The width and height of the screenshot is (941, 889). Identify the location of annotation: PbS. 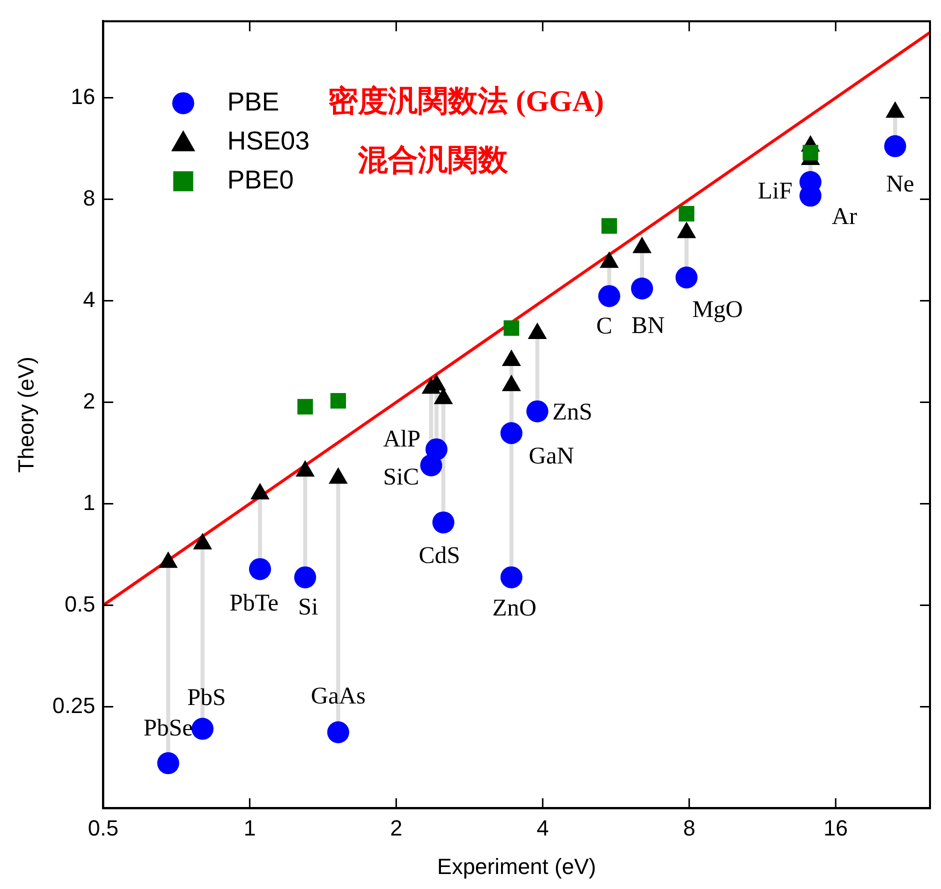
(206, 698).